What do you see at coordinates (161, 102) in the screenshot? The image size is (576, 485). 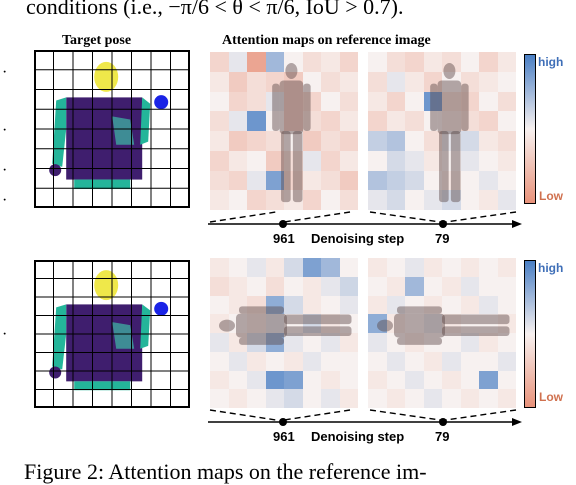 I see `pose-right-hand` at bounding box center [161, 102].